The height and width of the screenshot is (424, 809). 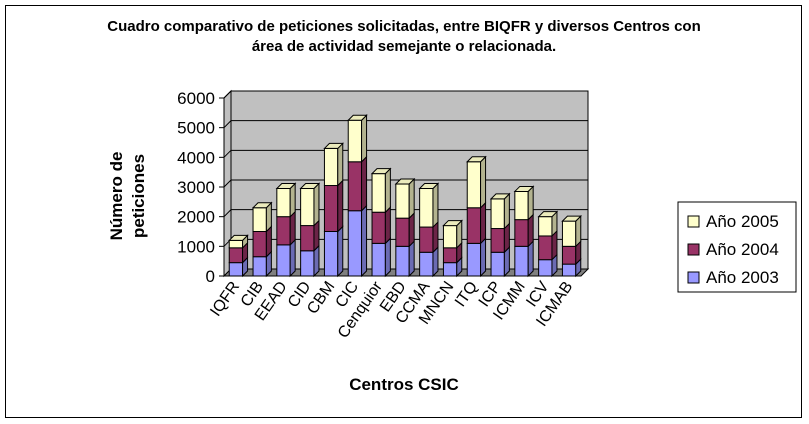 I want to click on legend-label: Año 2003, so click(x=742, y=277).